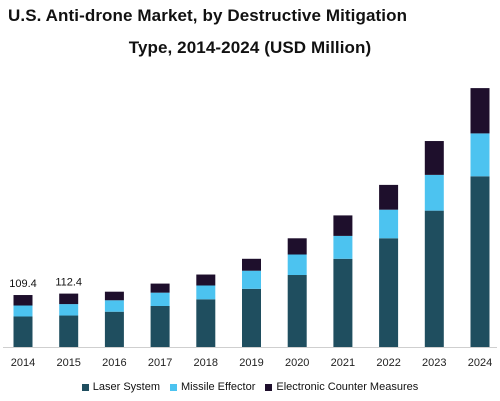  I want to click on x-tick-label: 2016, so click(114, 363).